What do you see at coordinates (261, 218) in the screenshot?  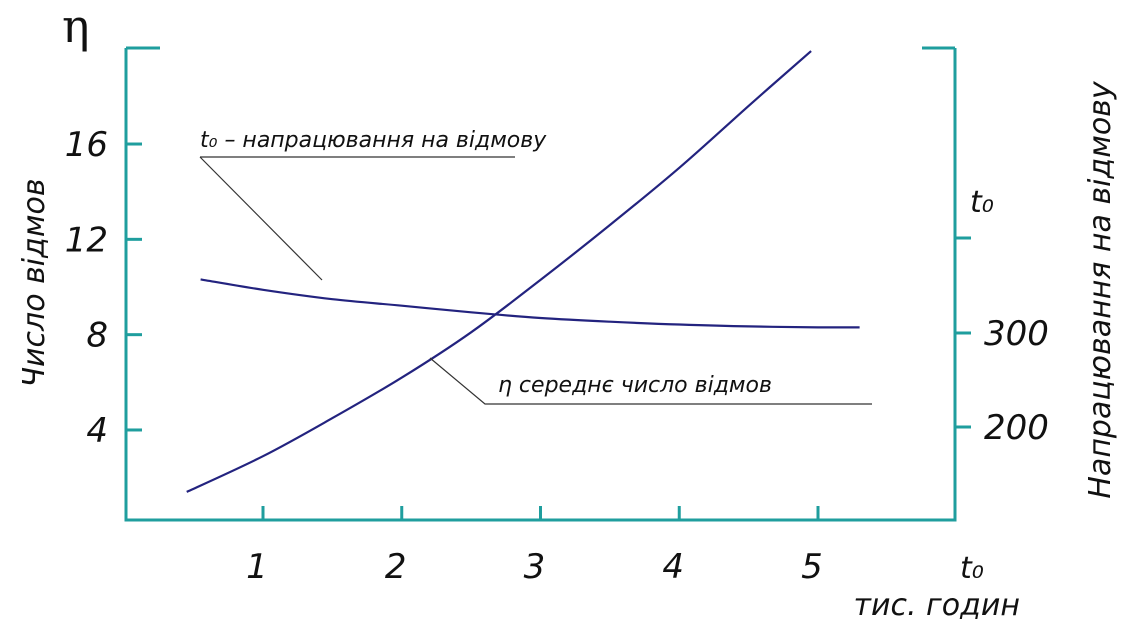 I see `mtbf-annotation-leader` at bounding box center [261, 218].